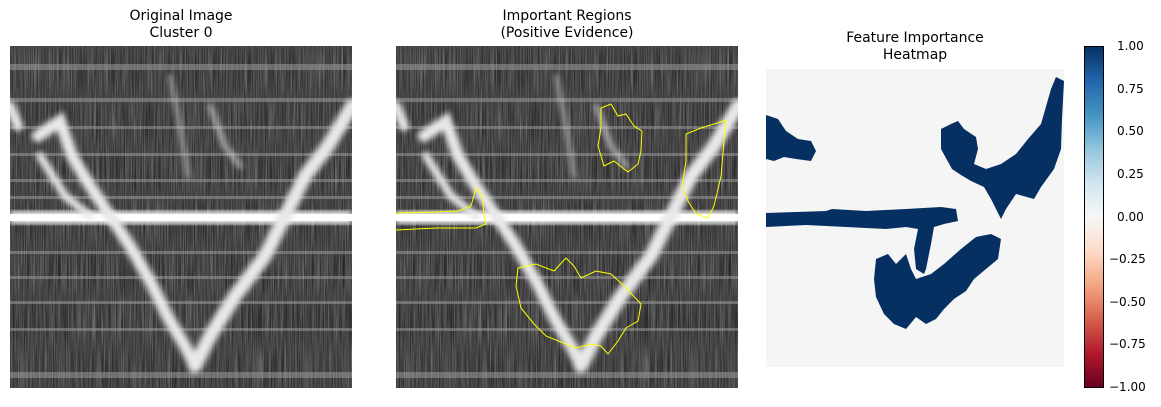 This screenshot has height=407, width=1161. Describe the element at coordinates (1130, 131) in the screenshot. I see `colorbar-tick-label: 0.50` at that location.